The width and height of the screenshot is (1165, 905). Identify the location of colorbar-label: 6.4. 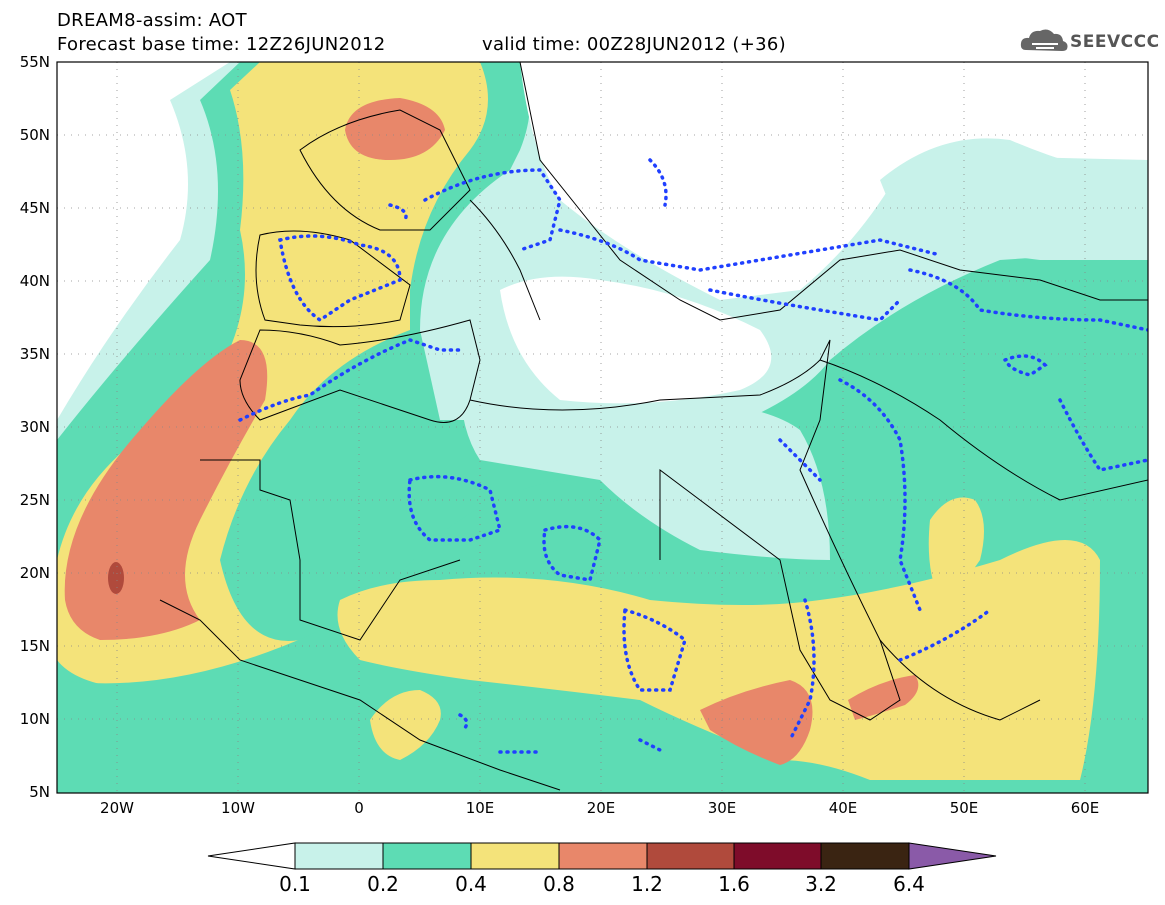
(909, 884).